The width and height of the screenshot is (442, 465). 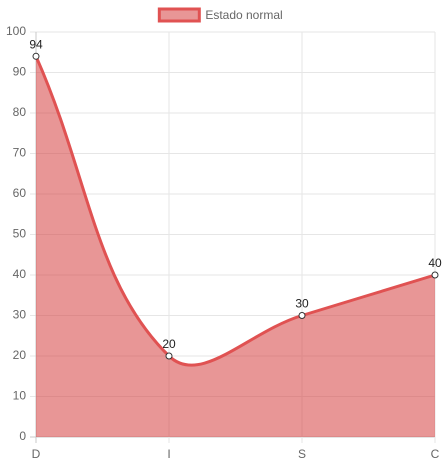 I want to click on x-tick-label: C, so click(x=435, y=454).